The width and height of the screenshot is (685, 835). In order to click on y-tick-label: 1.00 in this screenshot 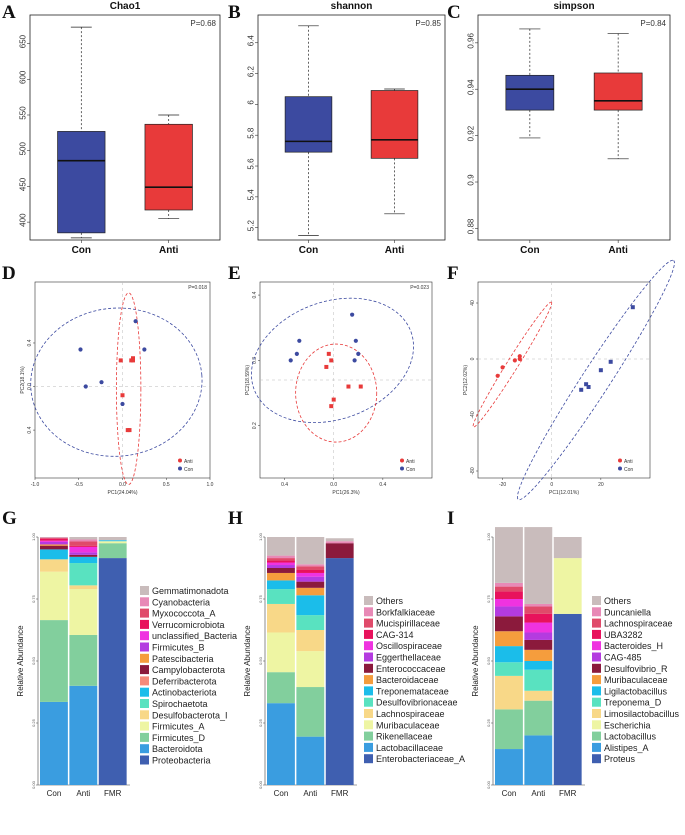, I will do `click(260, 536)`.